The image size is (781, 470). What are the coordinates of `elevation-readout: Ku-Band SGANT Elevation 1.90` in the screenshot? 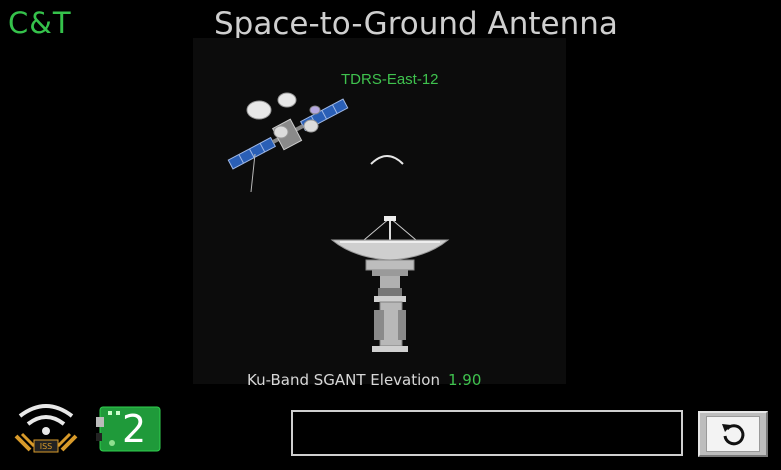 It's located at (364, 380).